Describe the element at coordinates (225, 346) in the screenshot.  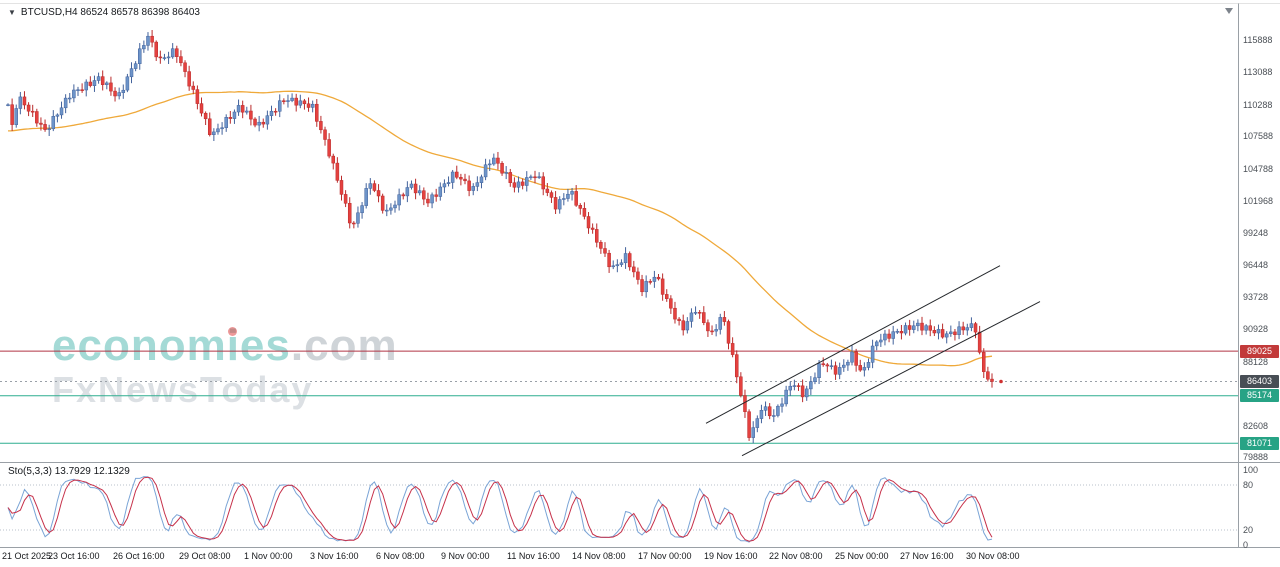
I see `watermark-line1: economies.com` at that location.